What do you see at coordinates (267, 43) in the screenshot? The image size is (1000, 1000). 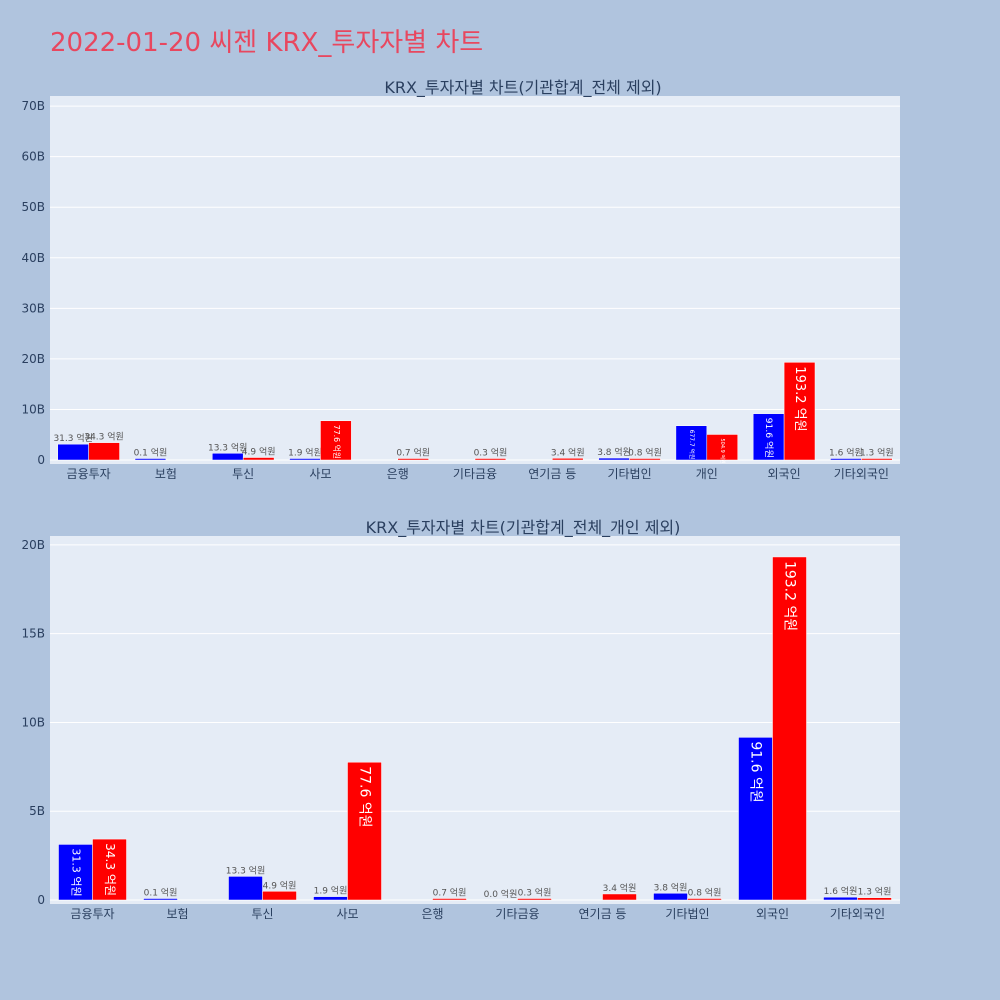 I see `page-title: 2022-01-20 씨젠 KRX_투자자별 차트` at bounding box center [267, 43].